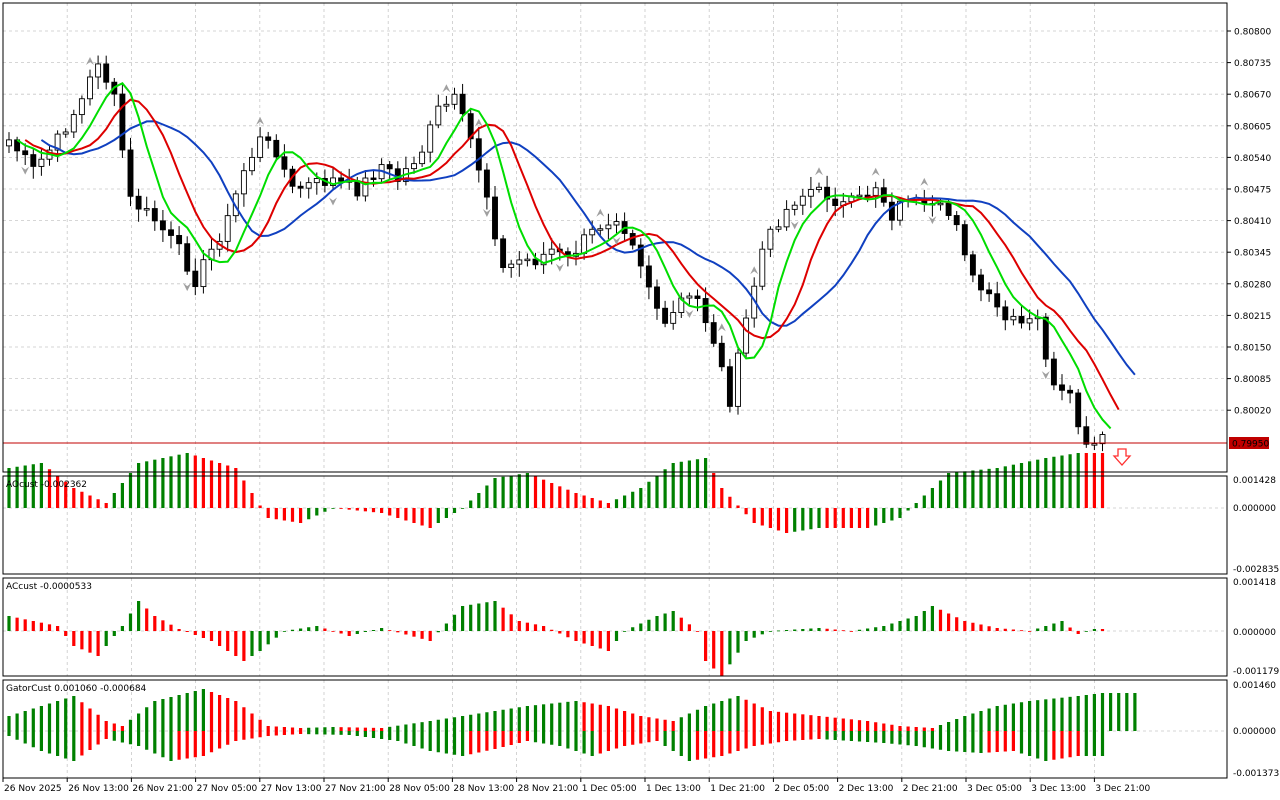  I want to click on panel-frame, so click(615, 729).